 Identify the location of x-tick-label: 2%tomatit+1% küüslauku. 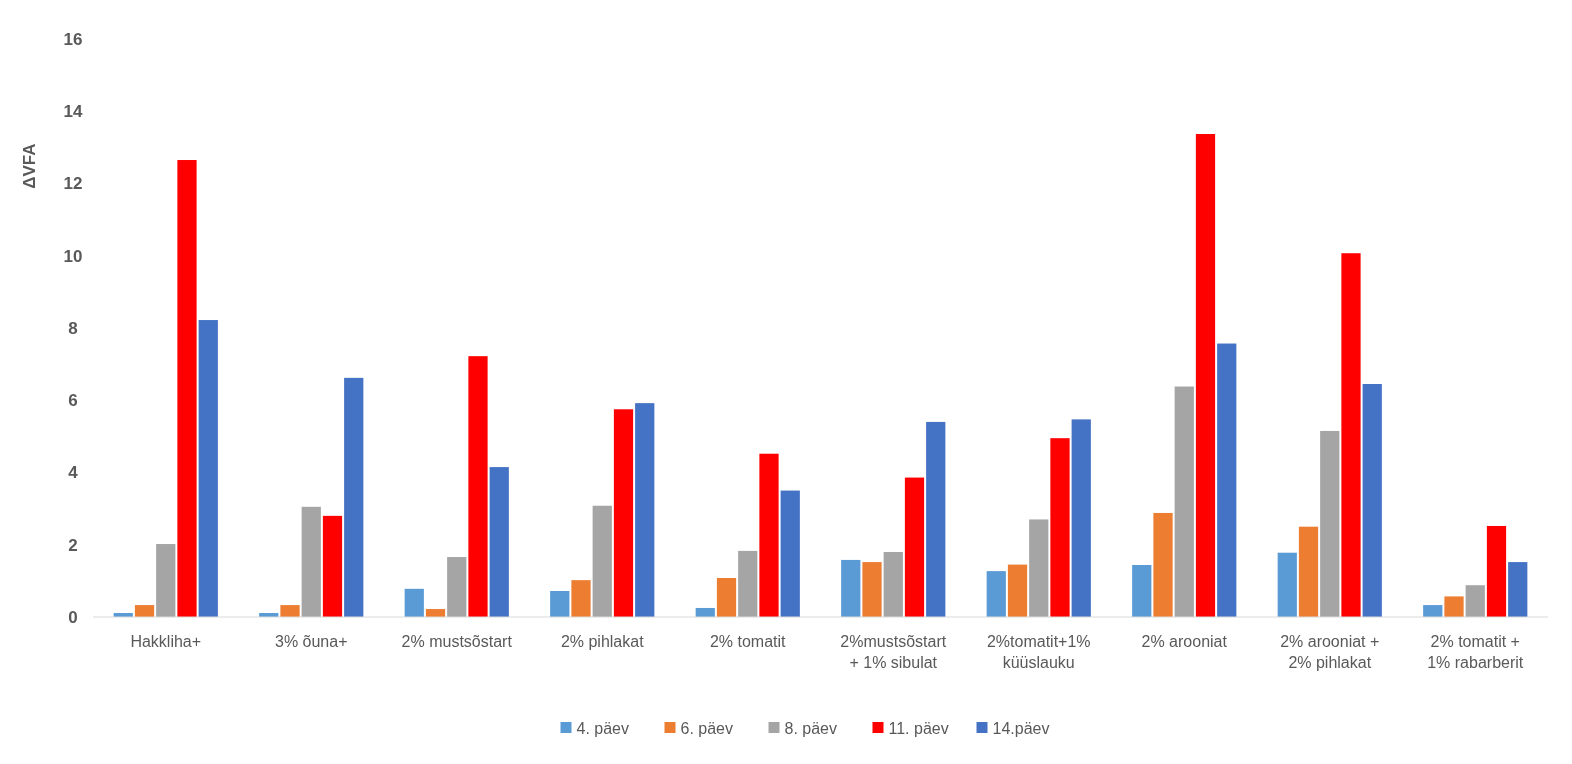
(1038, 652).